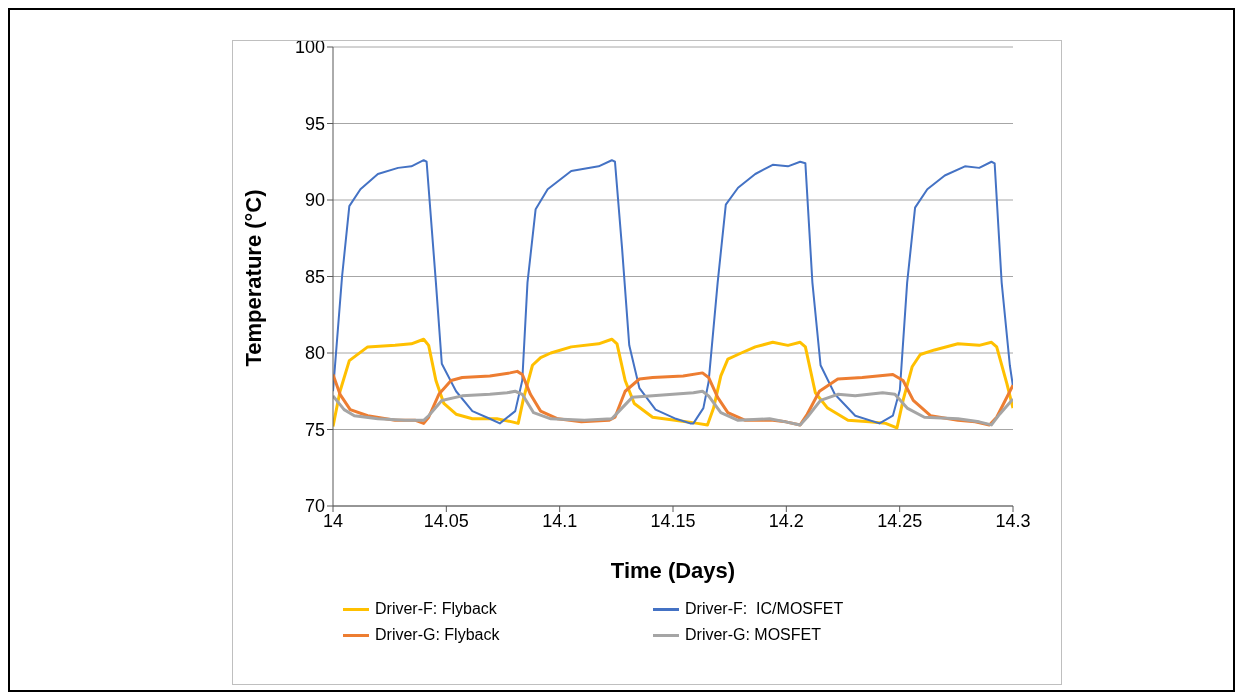 The image size is (1243, 700). I want to click on x-tick-label: 14.2, so click(786, 520).